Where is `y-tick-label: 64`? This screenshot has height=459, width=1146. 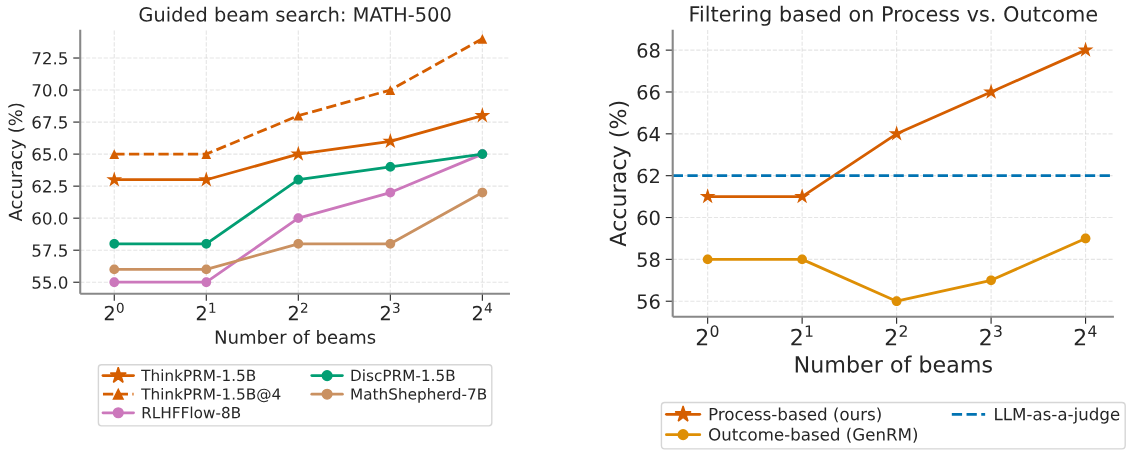
y-tick-label: 64 is located at coordinates (648, 134).